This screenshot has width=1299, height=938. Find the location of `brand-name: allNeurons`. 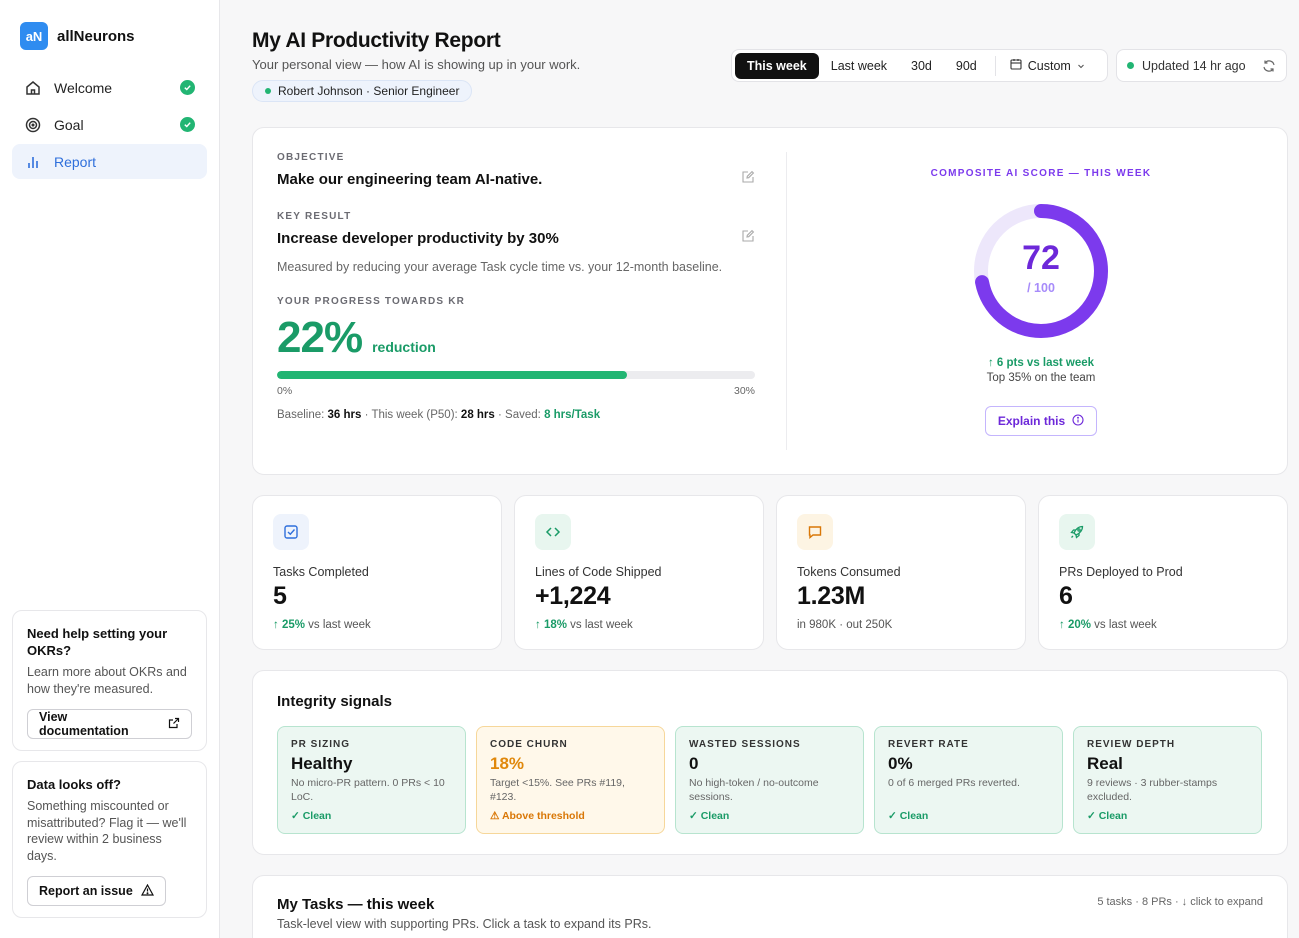

brand-name: allNeurons is located at coordinates (96, 36).